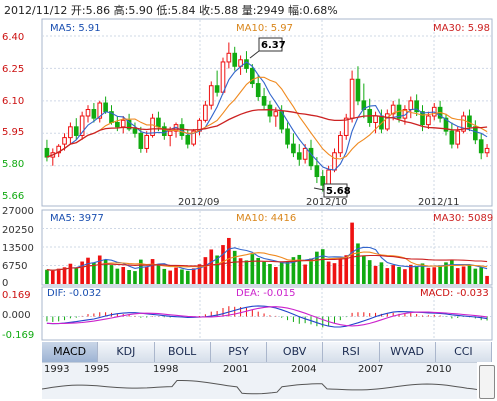 This screenshot has width=497, height=401. I want to click on volume-ma10-line, so click(267, 261).